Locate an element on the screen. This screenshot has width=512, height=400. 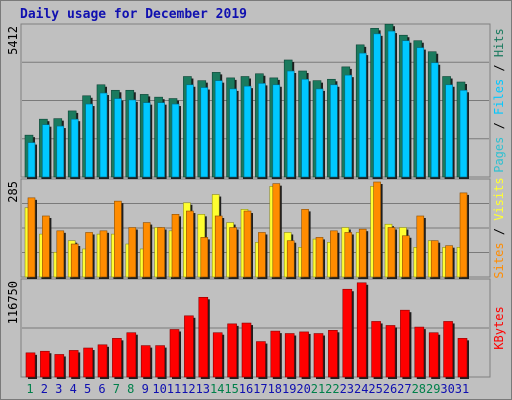
x-tick-label-day-8: 8 is located at coordinates (130, 389).